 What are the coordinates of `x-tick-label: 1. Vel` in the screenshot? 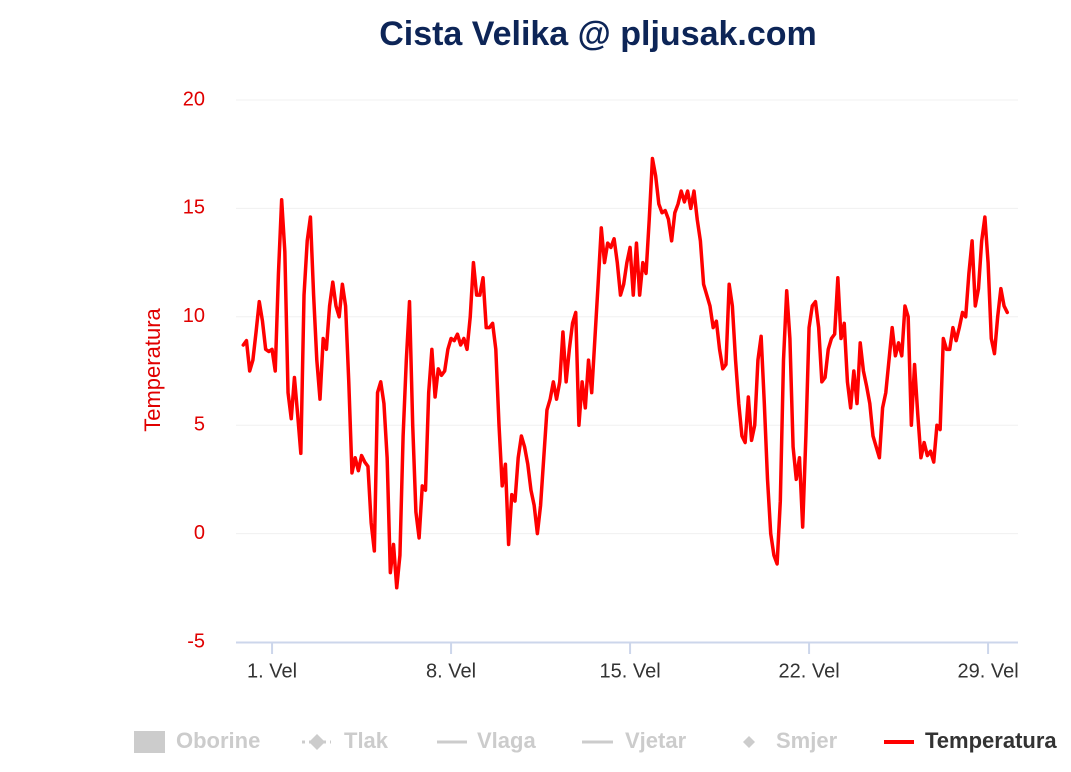 It's located at (272, 671).